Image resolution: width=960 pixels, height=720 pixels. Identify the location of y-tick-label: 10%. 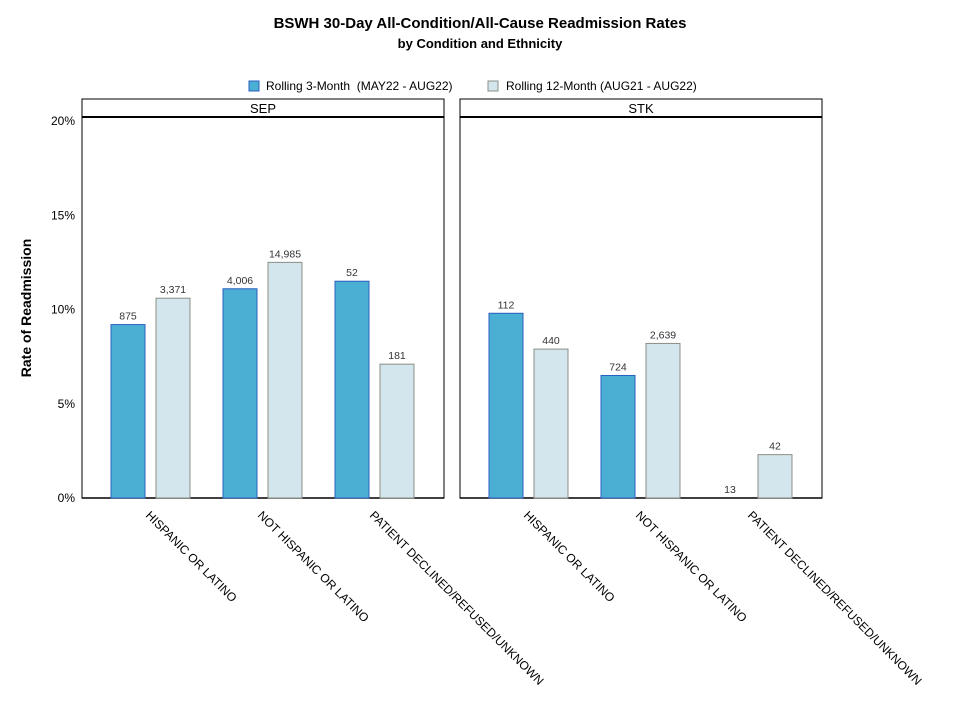
(63, 310).